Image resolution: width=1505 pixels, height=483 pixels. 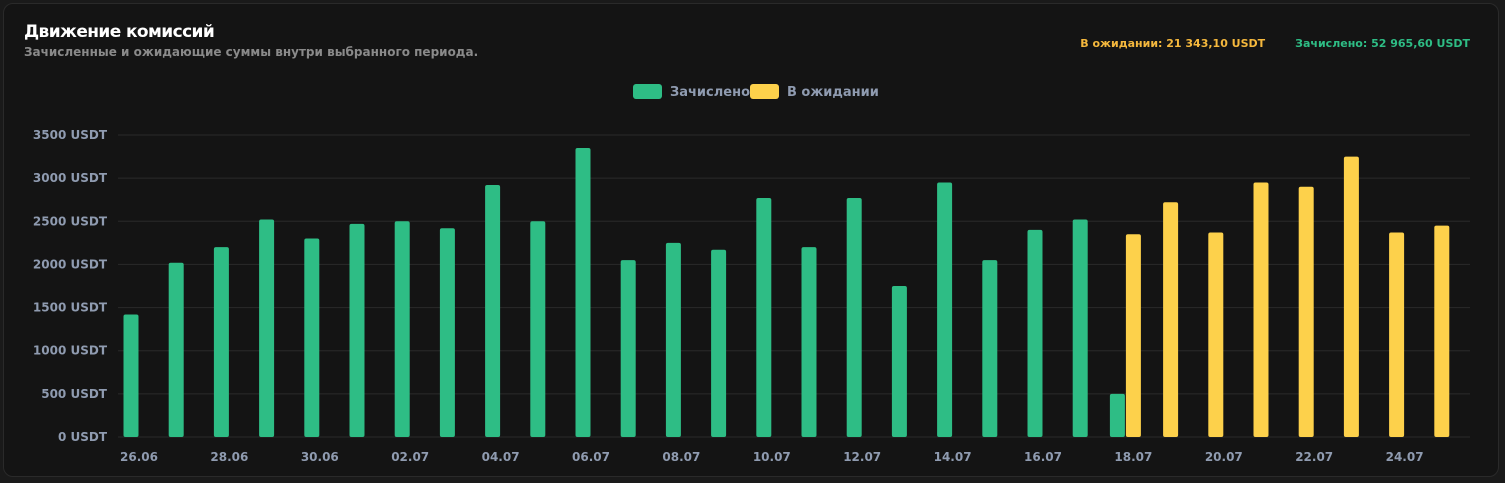 What do you see at coordinates (647, 91) in the screenshot?
I see `legend-swatch-credited` at bounding box center [647, 91].